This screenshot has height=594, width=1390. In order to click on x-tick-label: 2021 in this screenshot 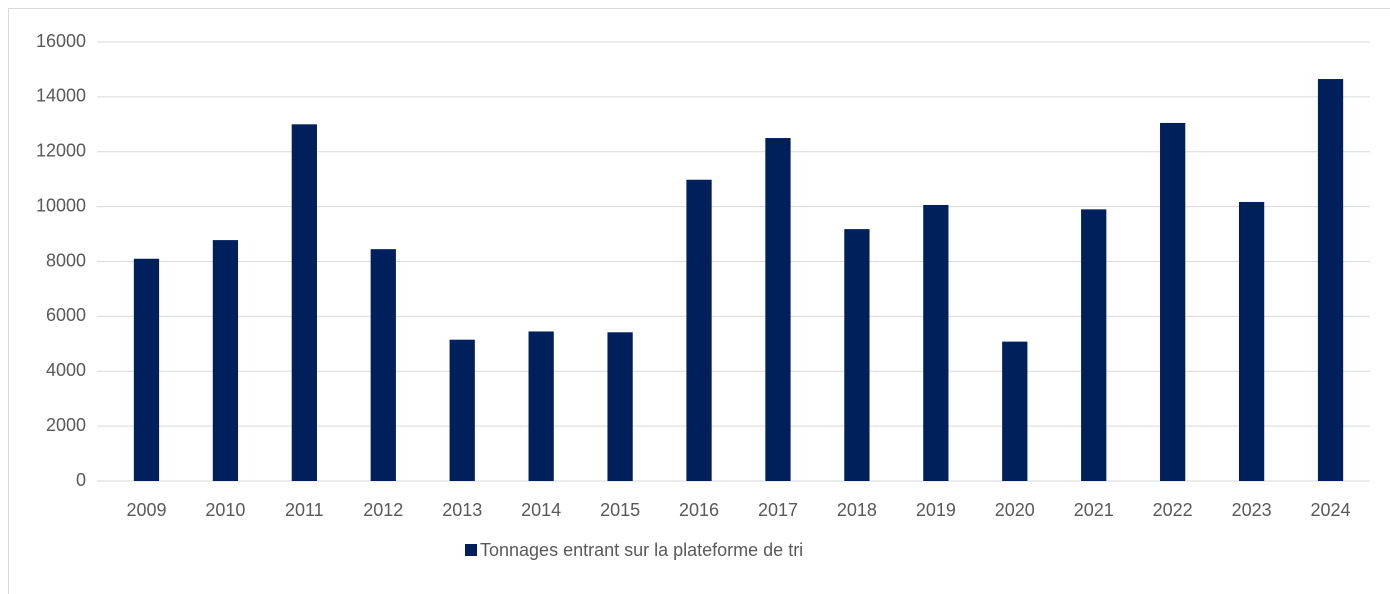, I will do `click(1094, 510)`.